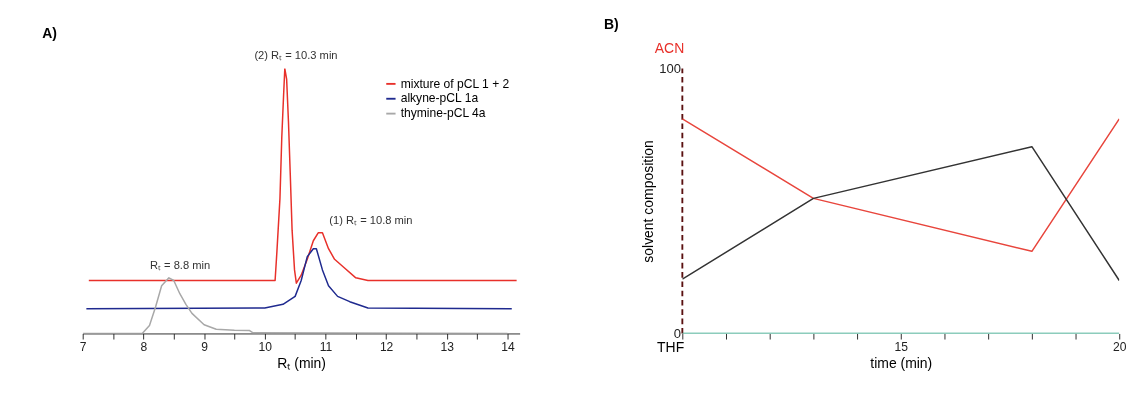  I want to click on x-tick-label: 12, so click(386, 346).